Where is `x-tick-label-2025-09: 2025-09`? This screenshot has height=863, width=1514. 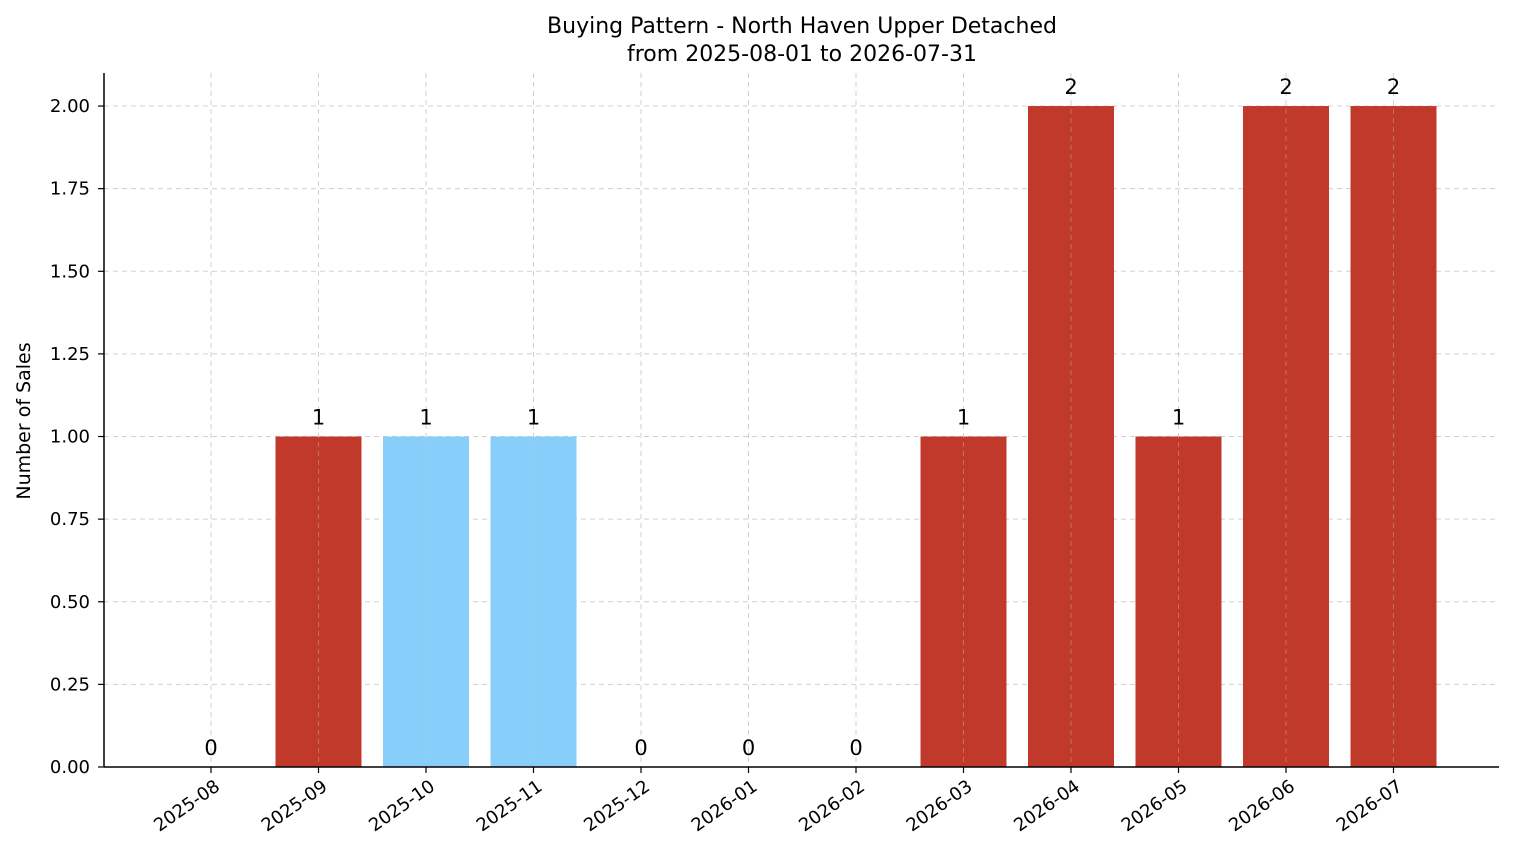 x-tick-label-2025-09: 2025-09 is located at coordinates (295, 806).